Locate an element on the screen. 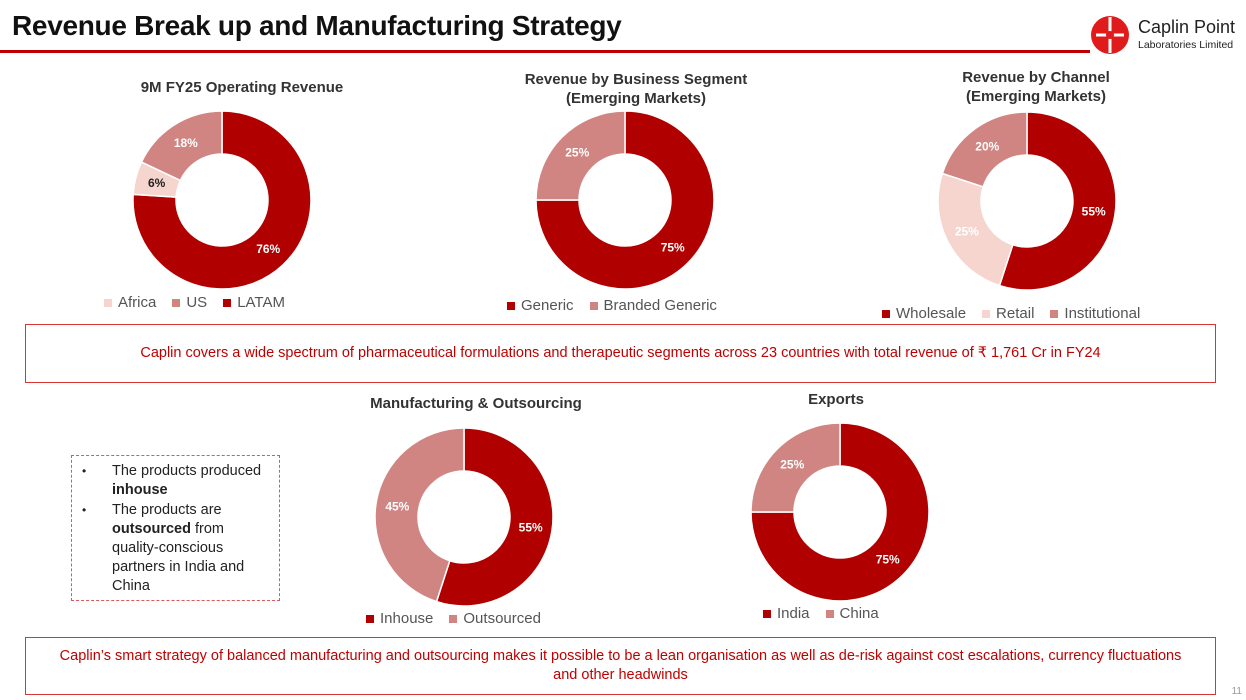 The image size is (1246, 700). channel-slice-institutional is located at coordinates (984, 149).